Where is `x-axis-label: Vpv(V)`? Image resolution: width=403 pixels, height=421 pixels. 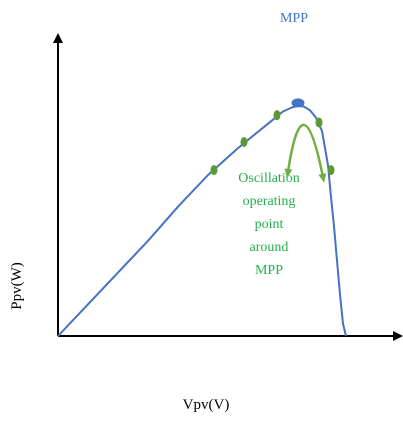
x-axis-label: Vpv(V) is located at coordinates (206, 405).